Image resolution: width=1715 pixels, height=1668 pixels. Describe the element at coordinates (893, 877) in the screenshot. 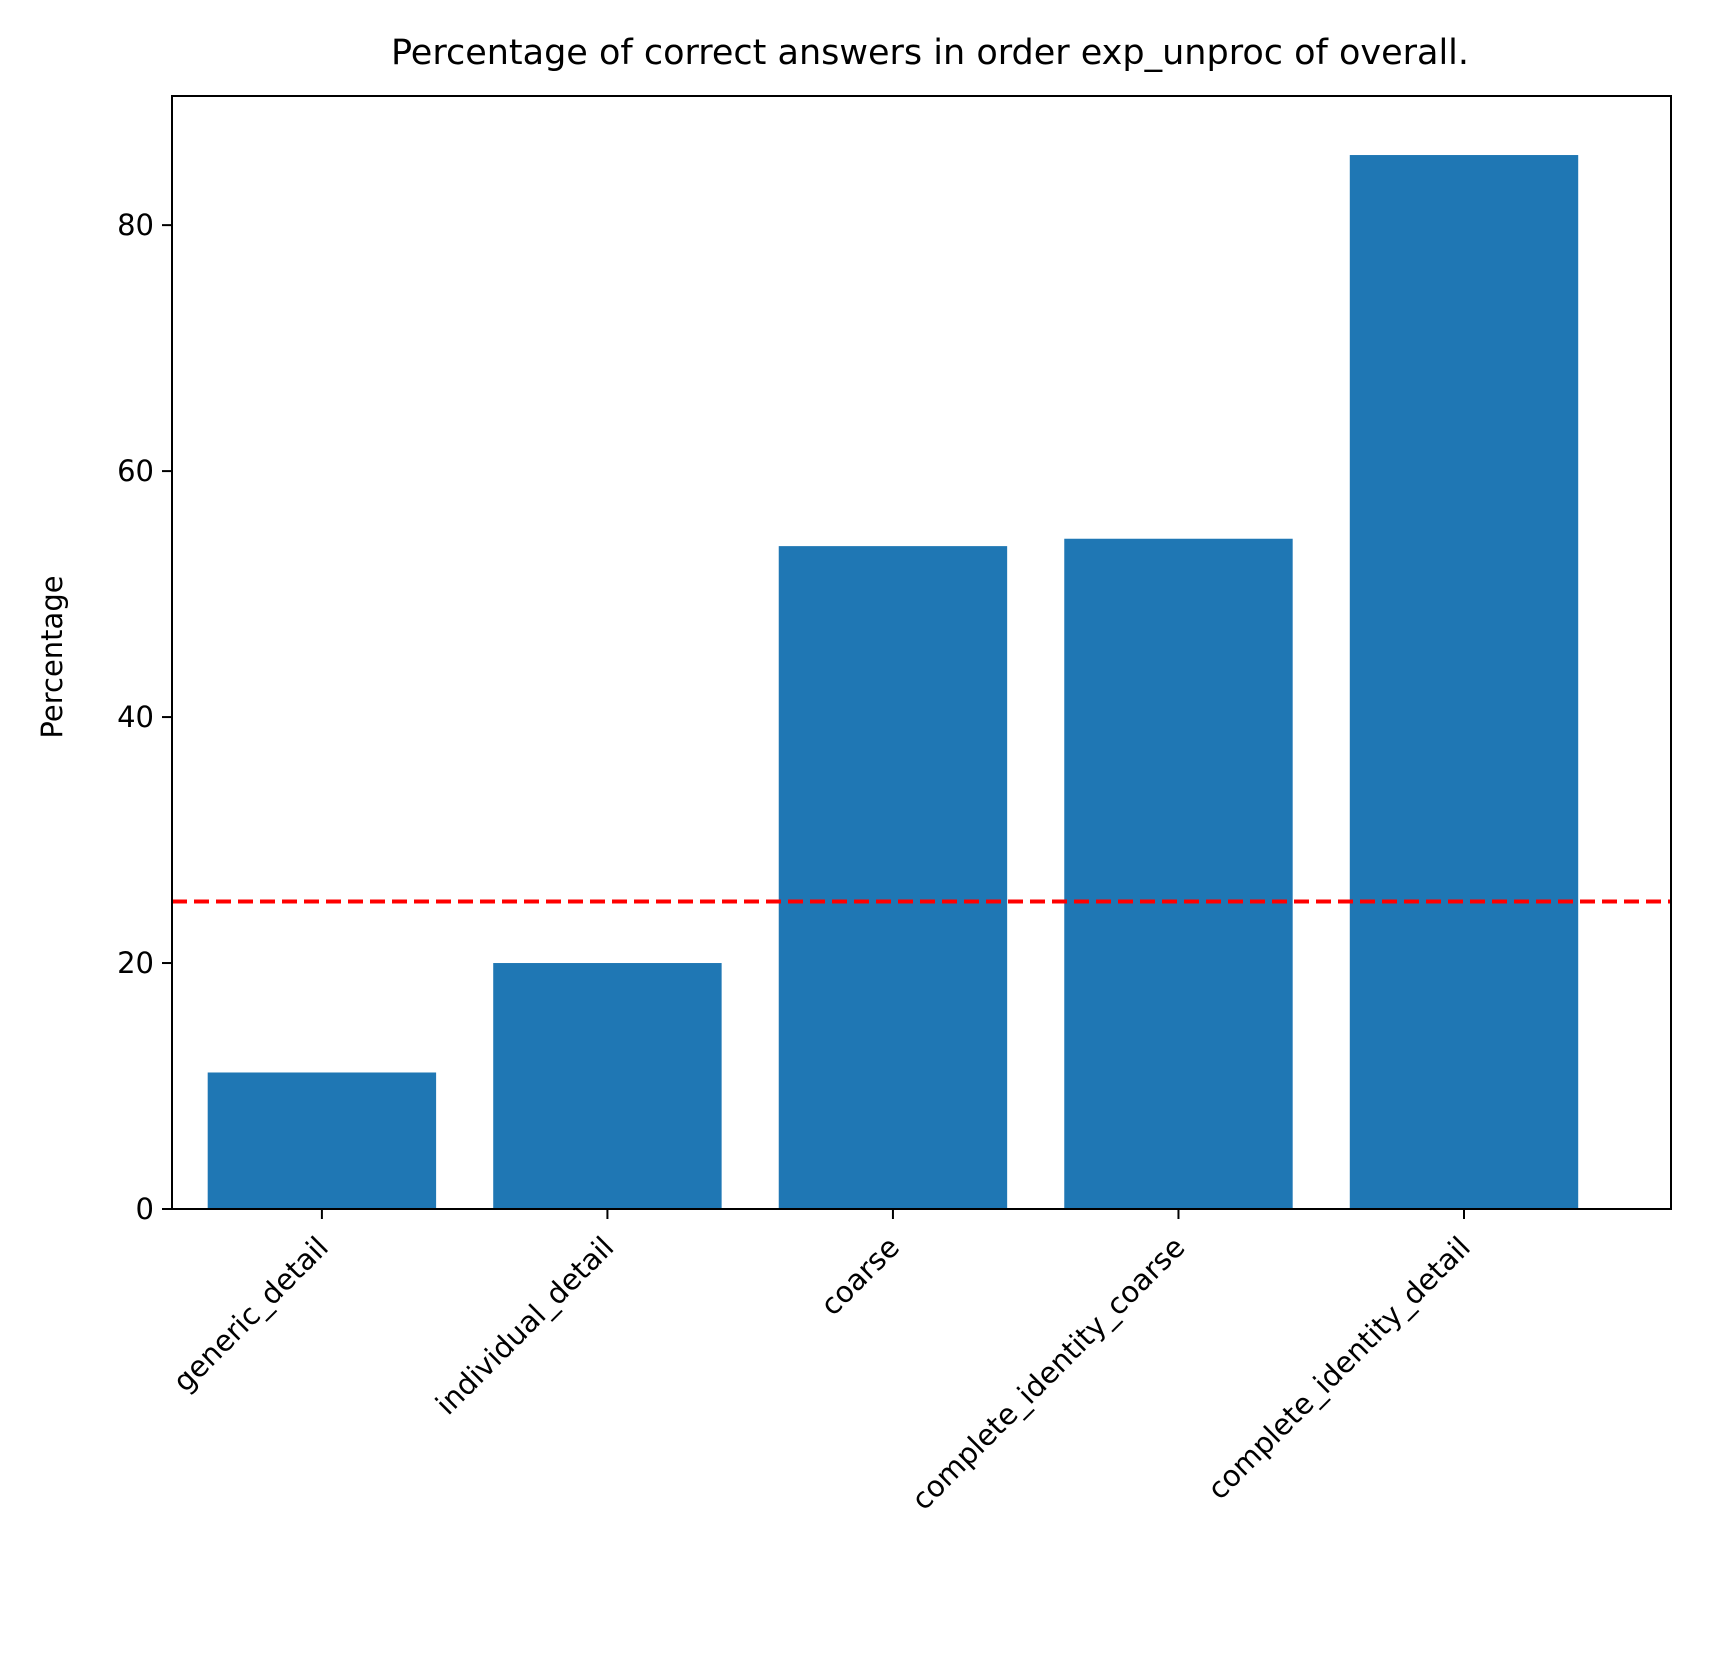

I see `bar-coarse` at that location.